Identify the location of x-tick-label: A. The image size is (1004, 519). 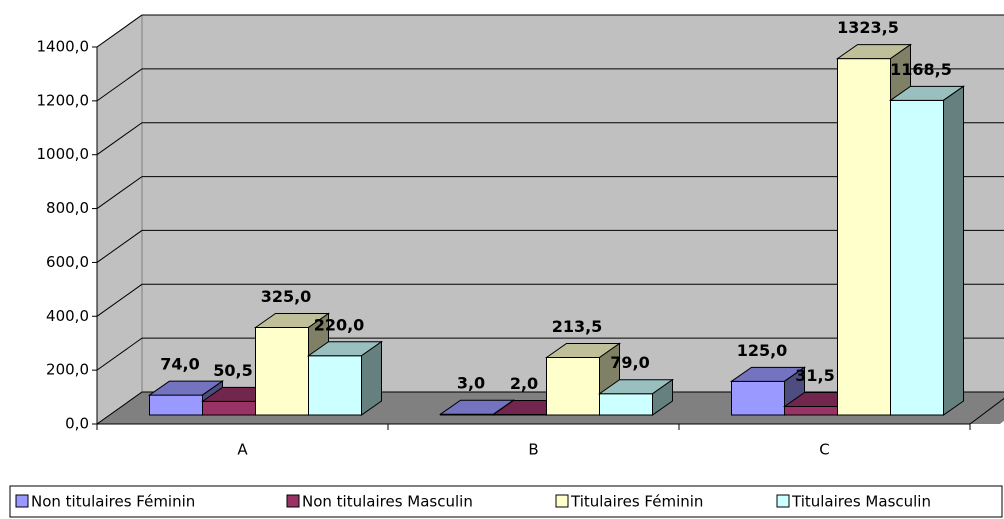
(242, 450).